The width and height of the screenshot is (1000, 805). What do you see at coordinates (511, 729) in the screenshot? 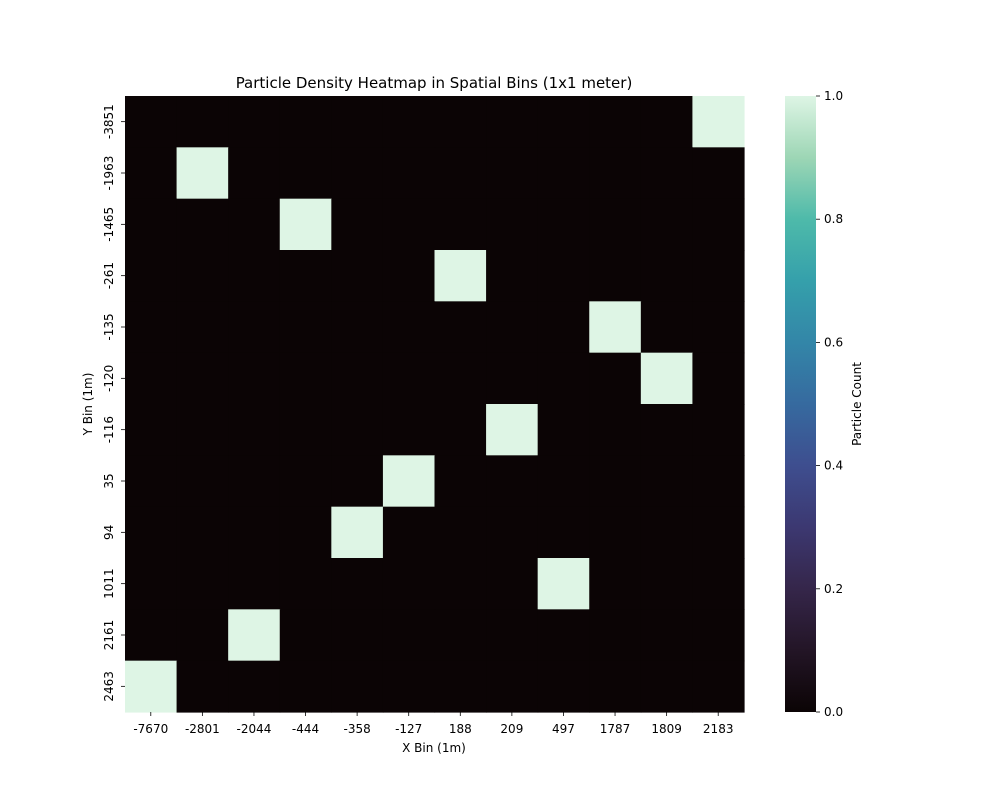
I see `x-tick-label: 209` at bounding box center [511, 729].